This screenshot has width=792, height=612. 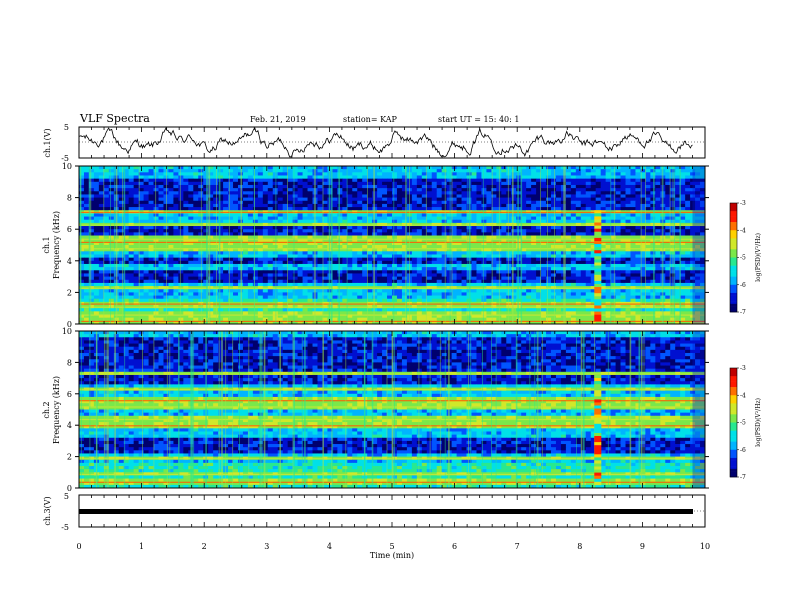 I want to click on ch2-spec-ylabel: Frequency (kHz), so click(x=56, y=410).